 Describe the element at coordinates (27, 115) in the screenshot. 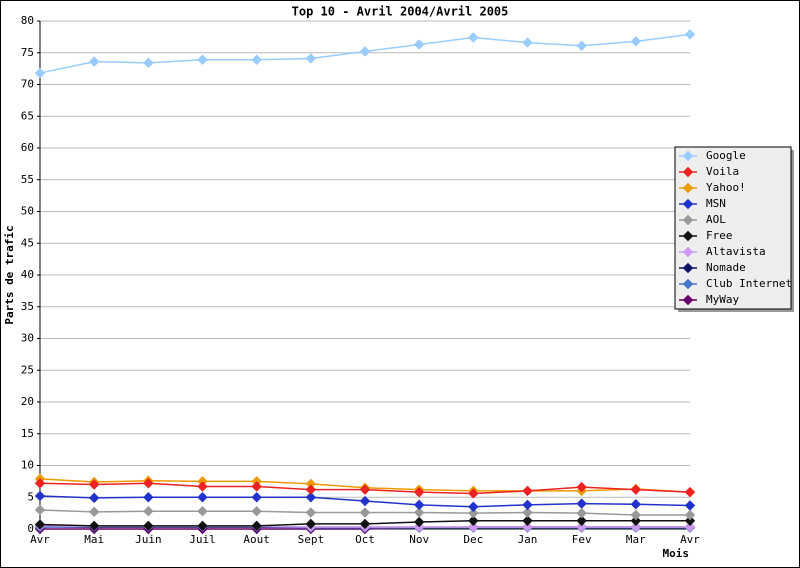

I see `y-tick-label: 65` at that location.